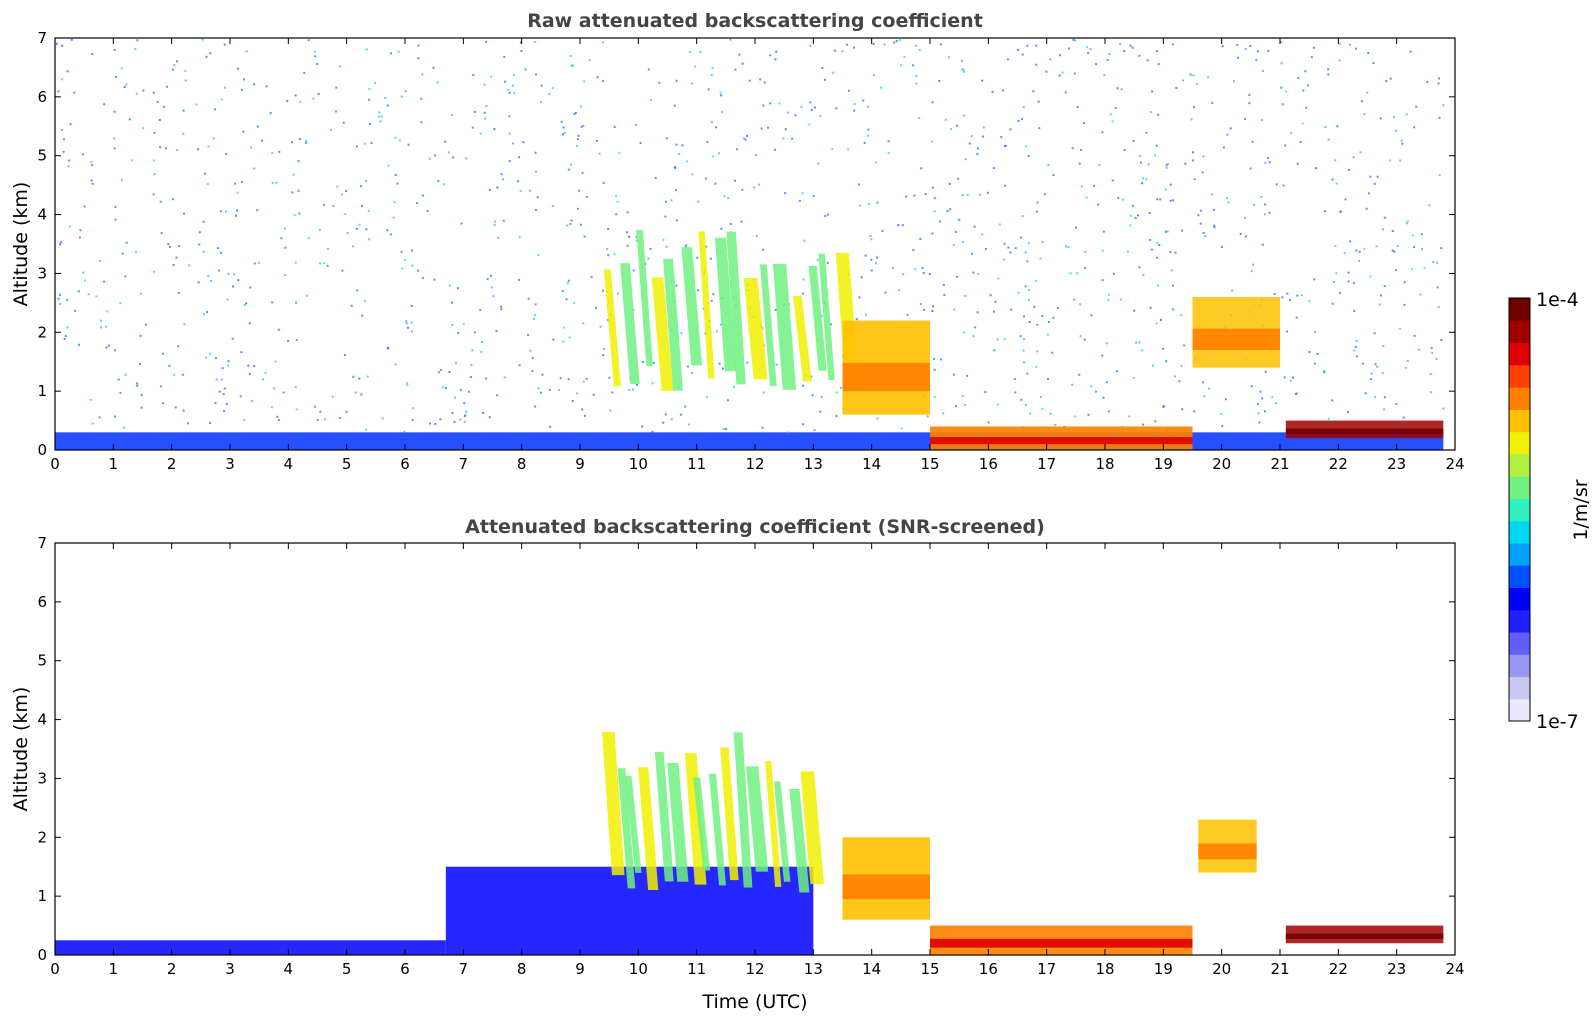  What do you see at coordinates (172, 969) in the screenshot?
I see `x-tick-label: 2` at bounding box center [172, 969].